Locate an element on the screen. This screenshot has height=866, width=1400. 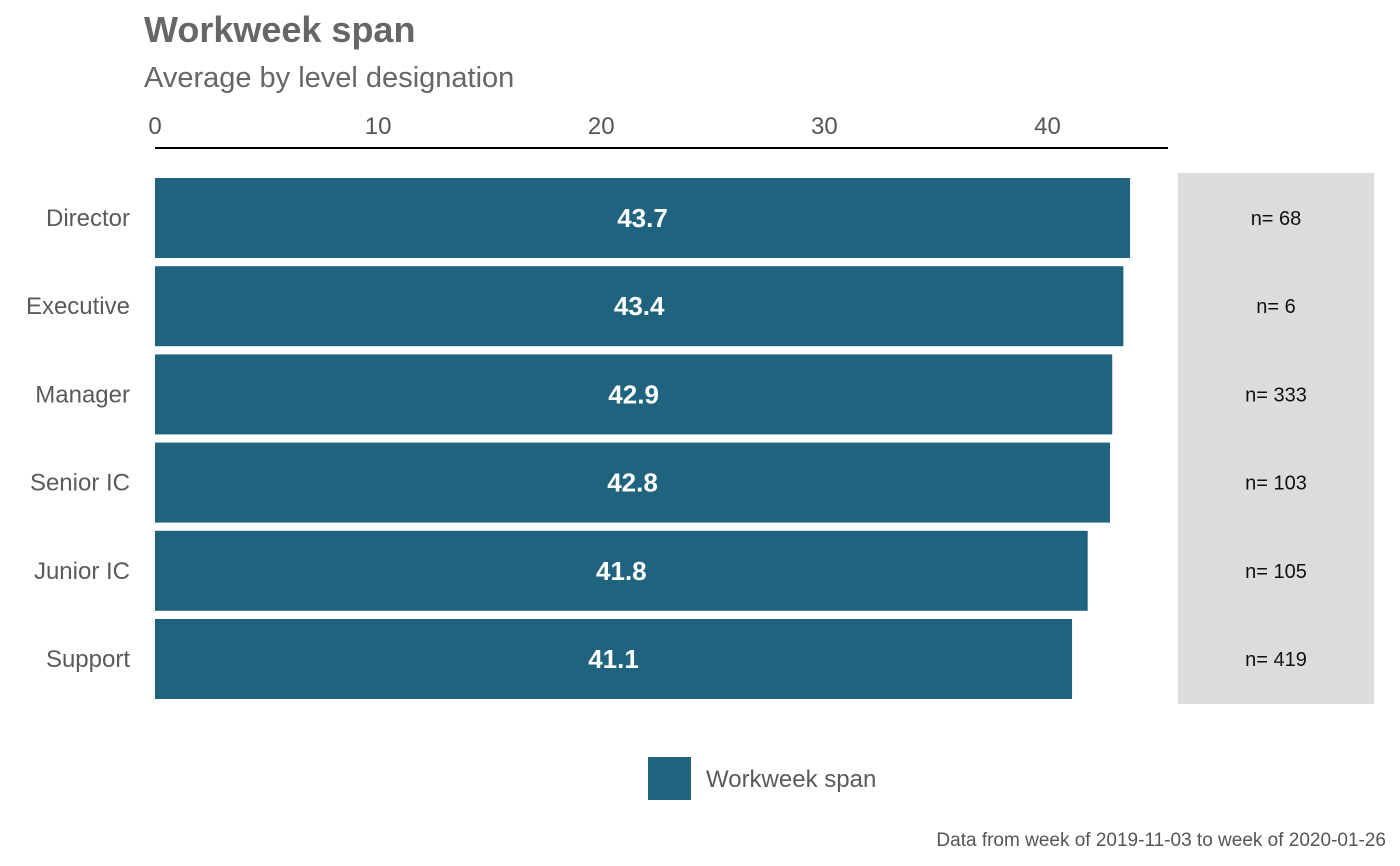
bar-value-label: 41.1 is located at coordinates (613, 659).